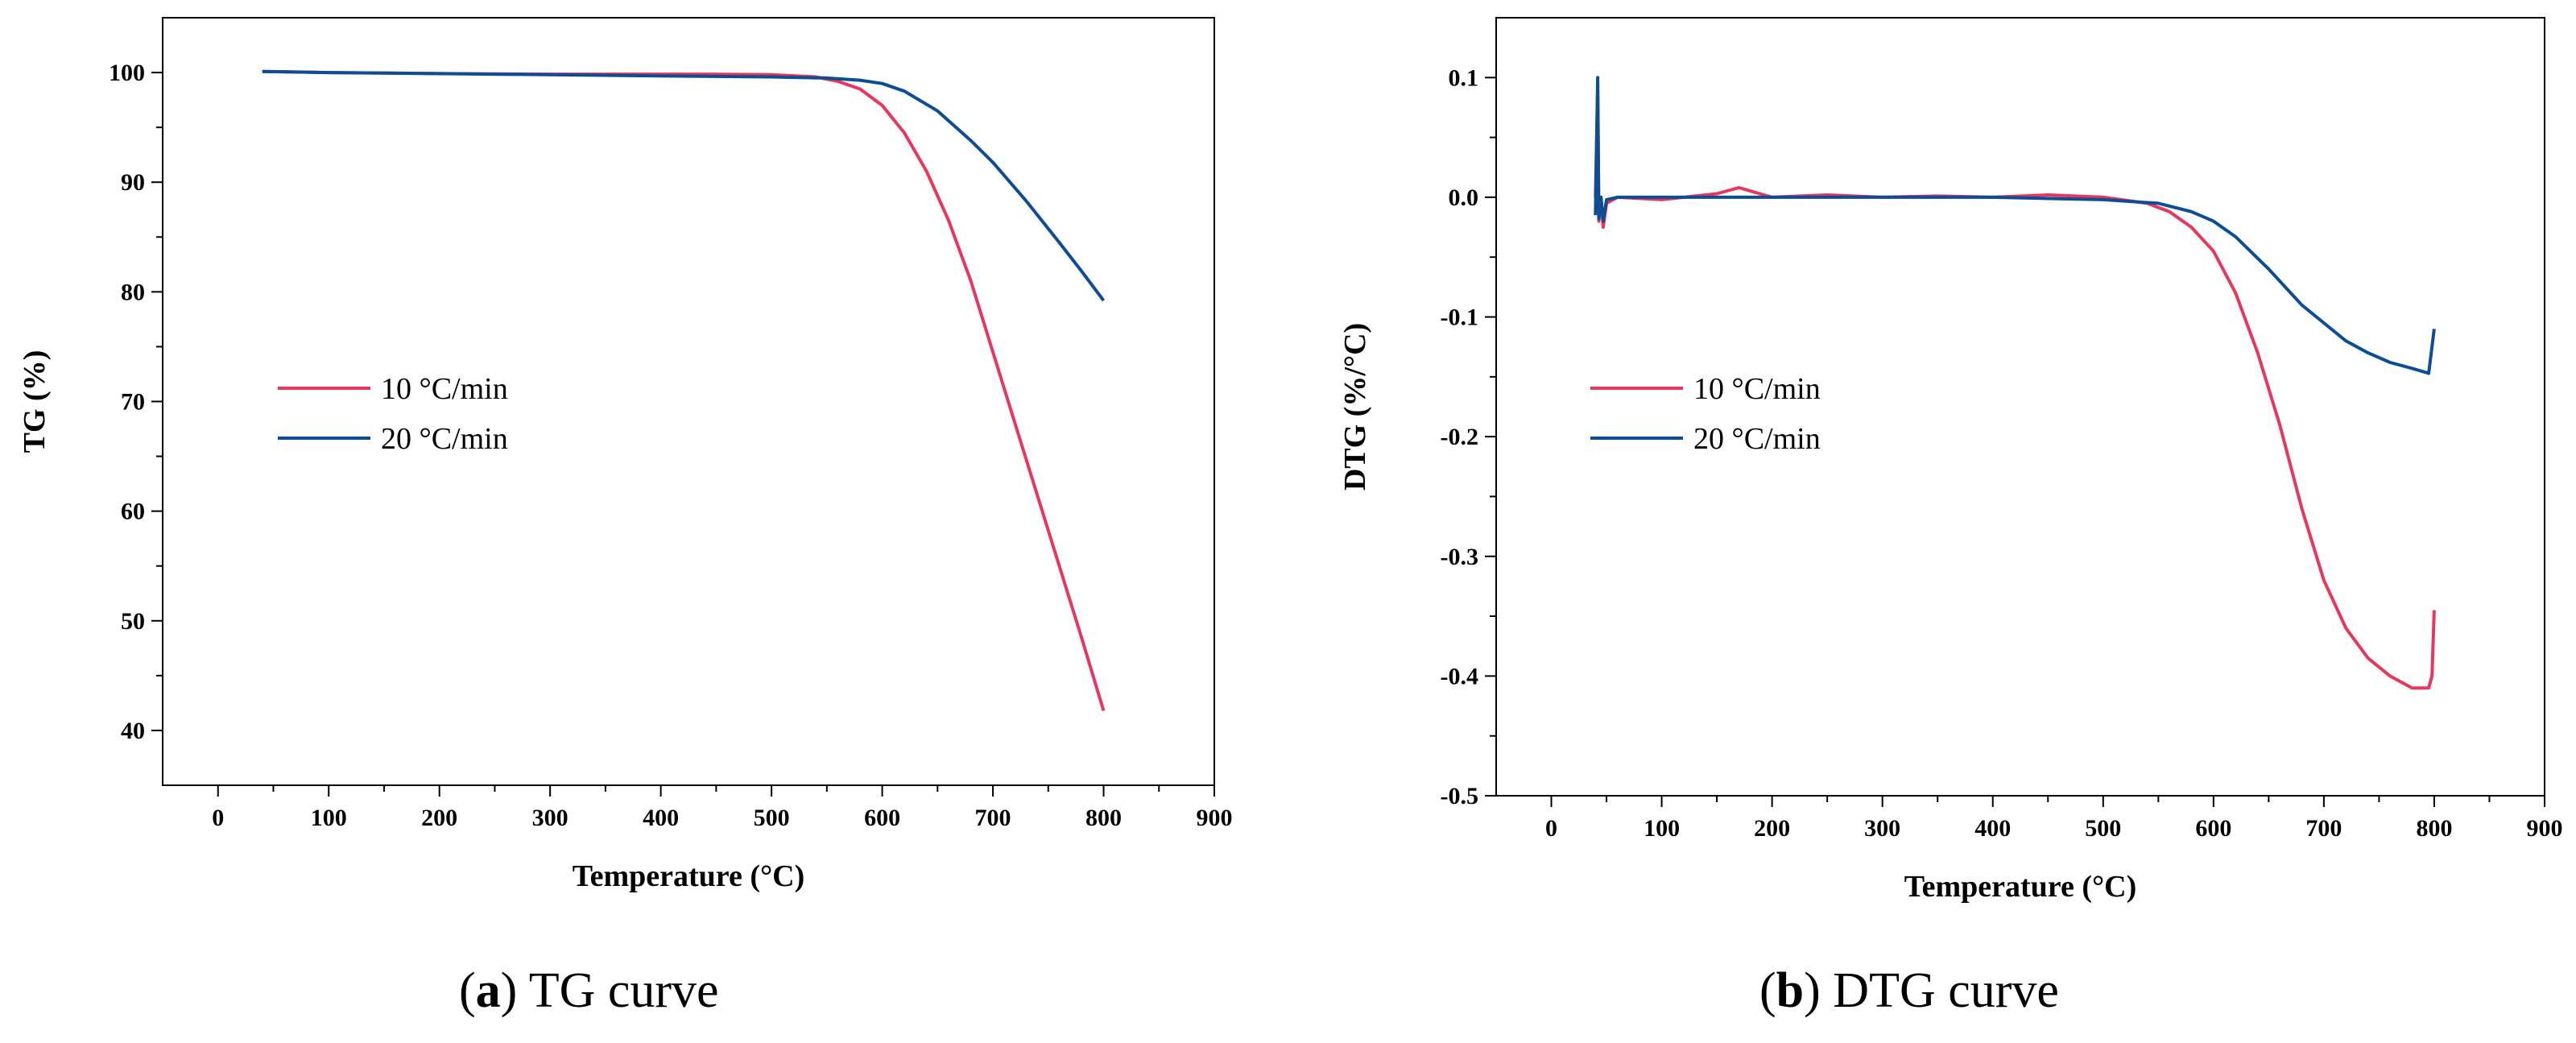 The width and height of the screenshot is (2576, 1043). What do you see at coordinates (1460, 796) in the screenshot?
I see `b-y-tick-label: -0.5` at bounding box center [1460, 796].